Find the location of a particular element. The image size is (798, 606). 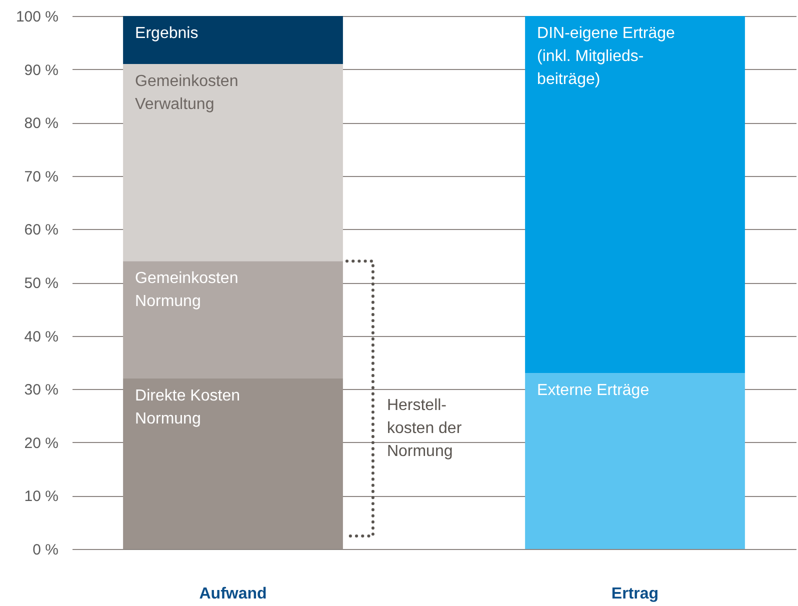

x-tick-label: Ertrag is located at coordinates (635, 594).